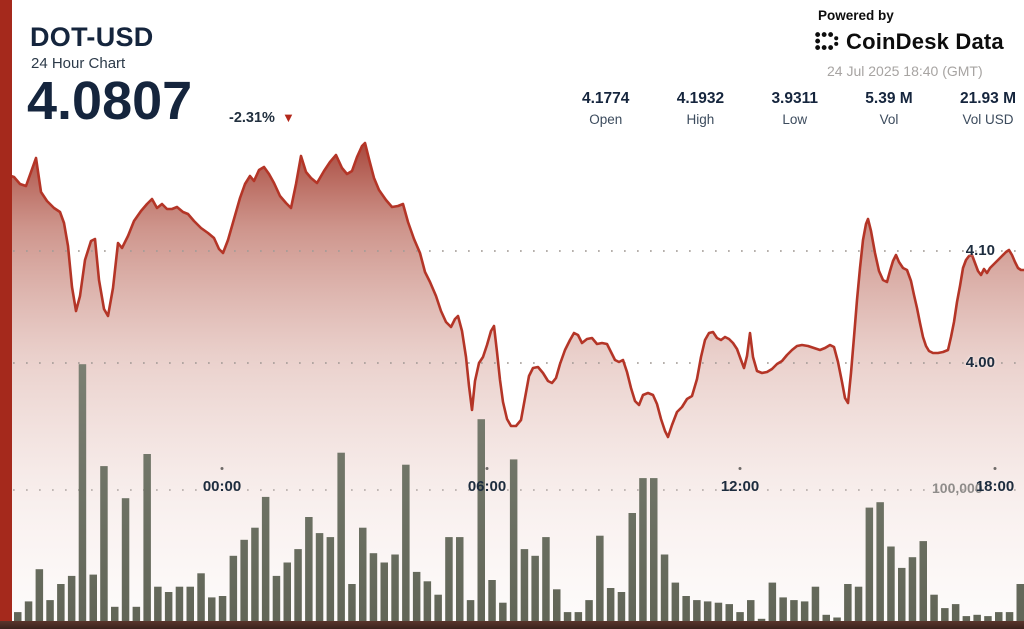  Describe the element at coordinates (6, 310) in the screenshot. I see `left-accent-bar` at that location.